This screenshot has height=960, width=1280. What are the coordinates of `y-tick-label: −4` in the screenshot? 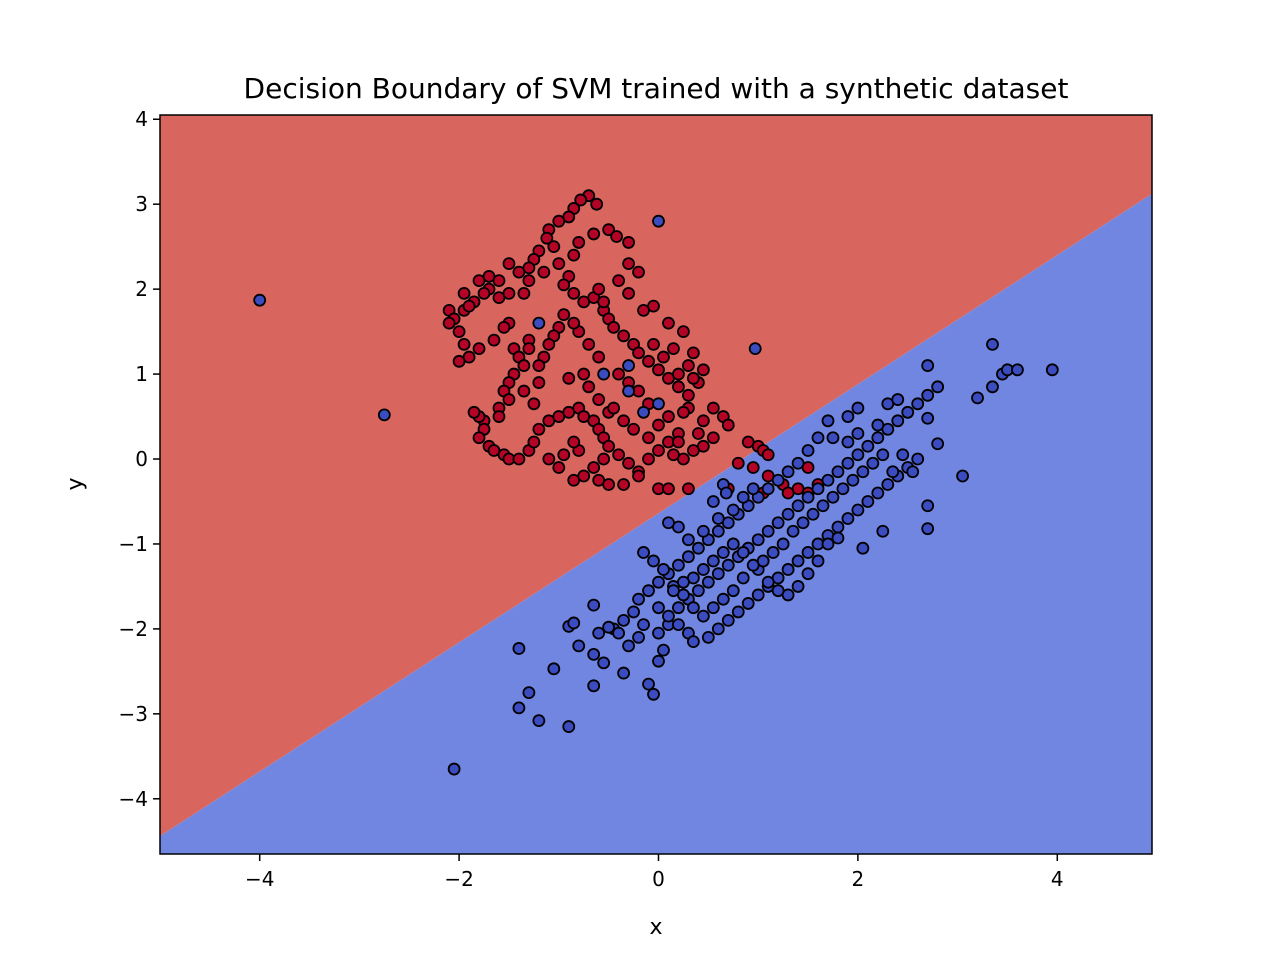 It's located at (133, 799).